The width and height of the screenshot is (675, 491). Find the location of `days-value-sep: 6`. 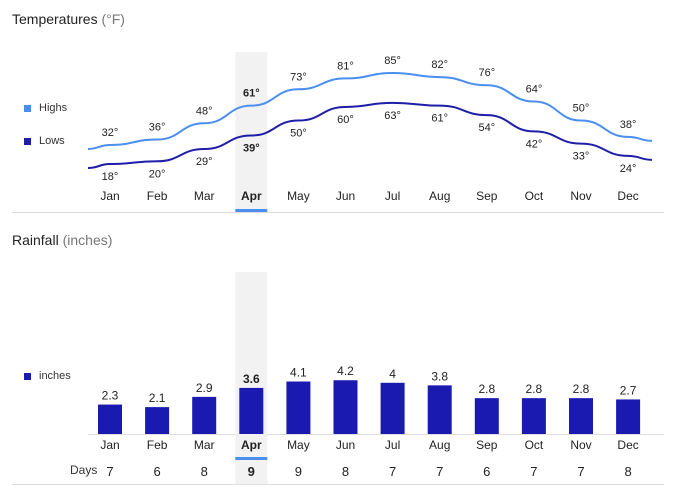

days-value-sep: 6 is located at coordinates (486, 471).